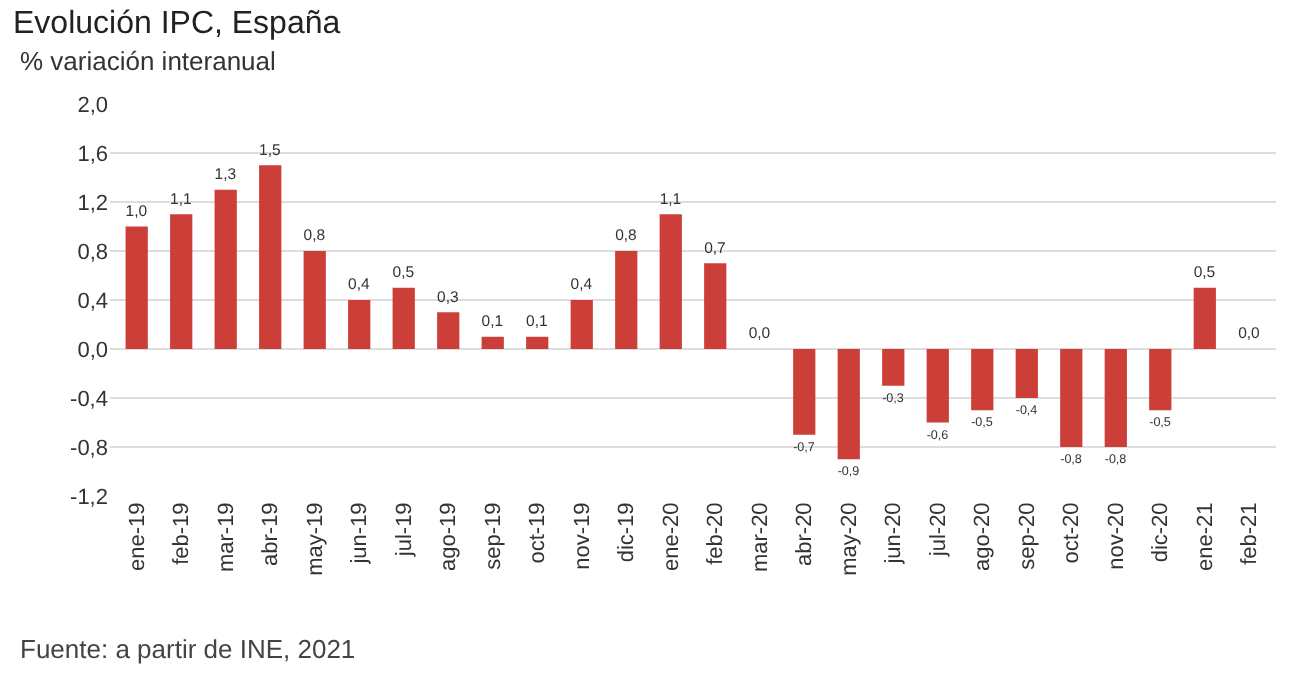 The width and height of the screenshot is (1300, 688). What do you see at coordinates (270, 149) in the screenshot?
I see `data-label: 1,5` at bounding box center [270, 149].